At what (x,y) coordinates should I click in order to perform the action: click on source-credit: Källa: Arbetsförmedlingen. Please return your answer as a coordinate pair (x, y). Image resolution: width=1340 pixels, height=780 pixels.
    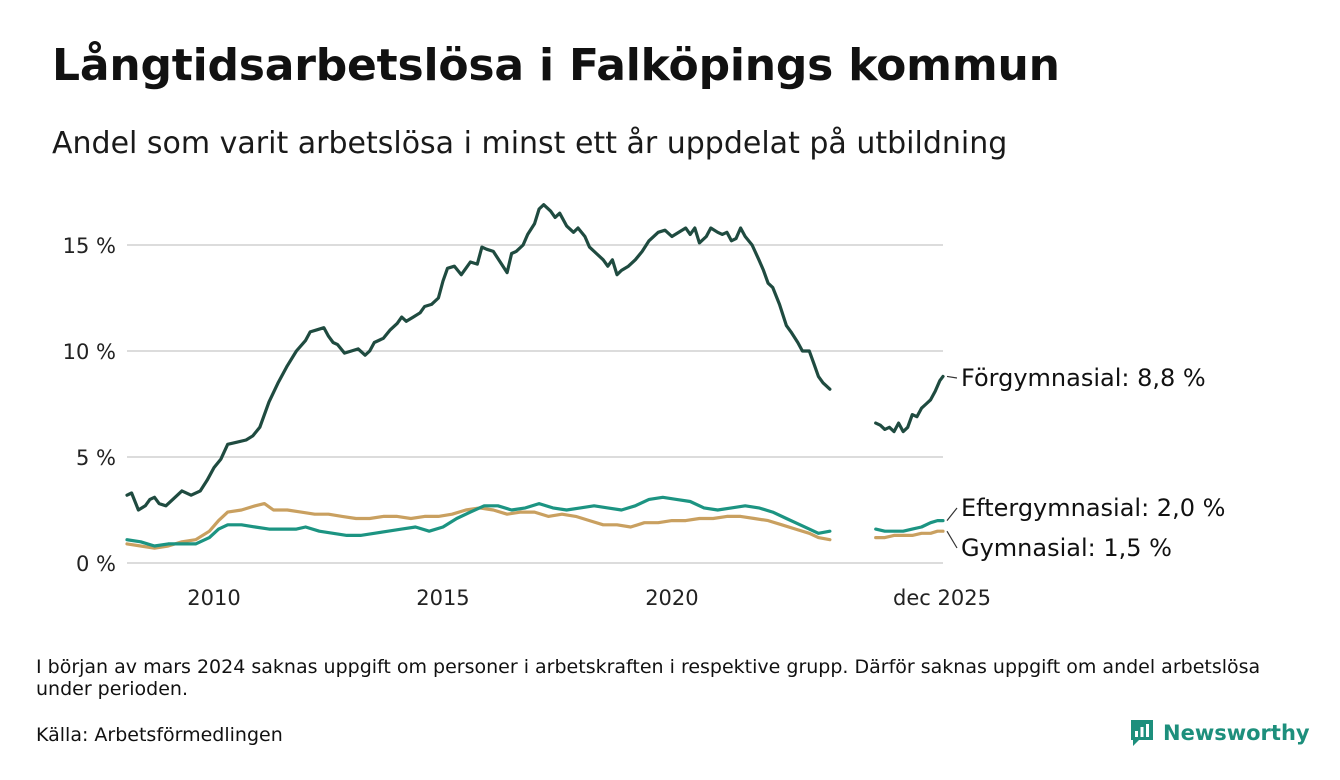
    Looking at the image, I should click on (159, 735).